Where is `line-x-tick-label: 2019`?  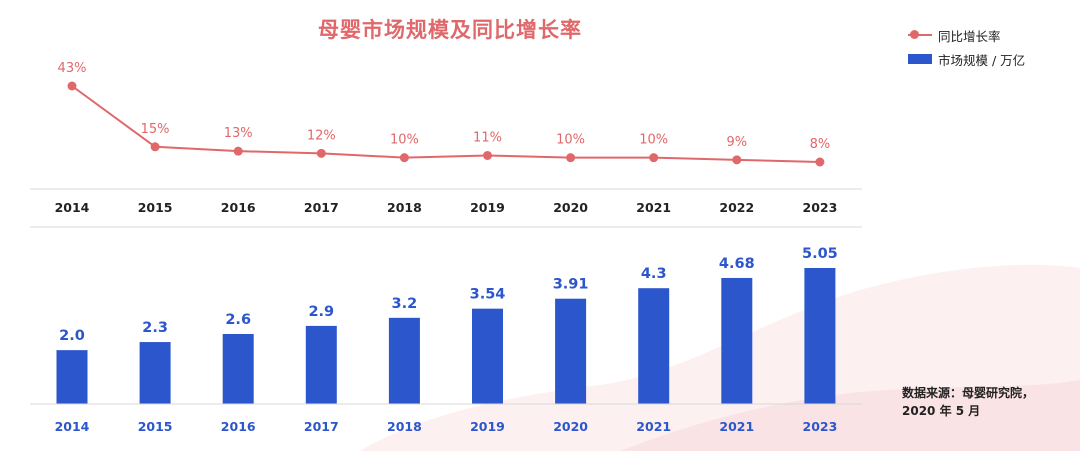
line-x-tick-label: 2019 is located at coordinates (487, 207).